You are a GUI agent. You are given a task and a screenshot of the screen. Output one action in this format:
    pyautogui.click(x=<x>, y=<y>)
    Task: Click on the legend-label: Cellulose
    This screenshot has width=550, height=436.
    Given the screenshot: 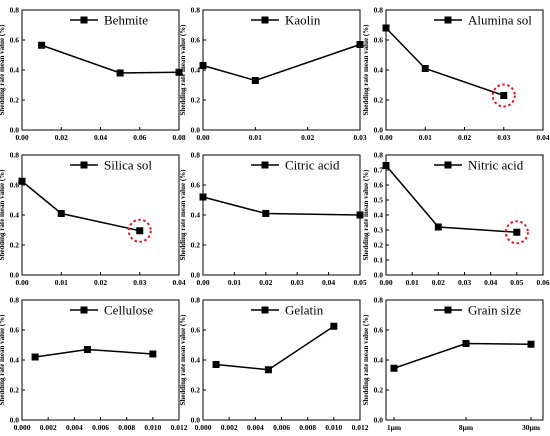 What is the action you would take?
    pyautogui.click(x=128, y=310)
    